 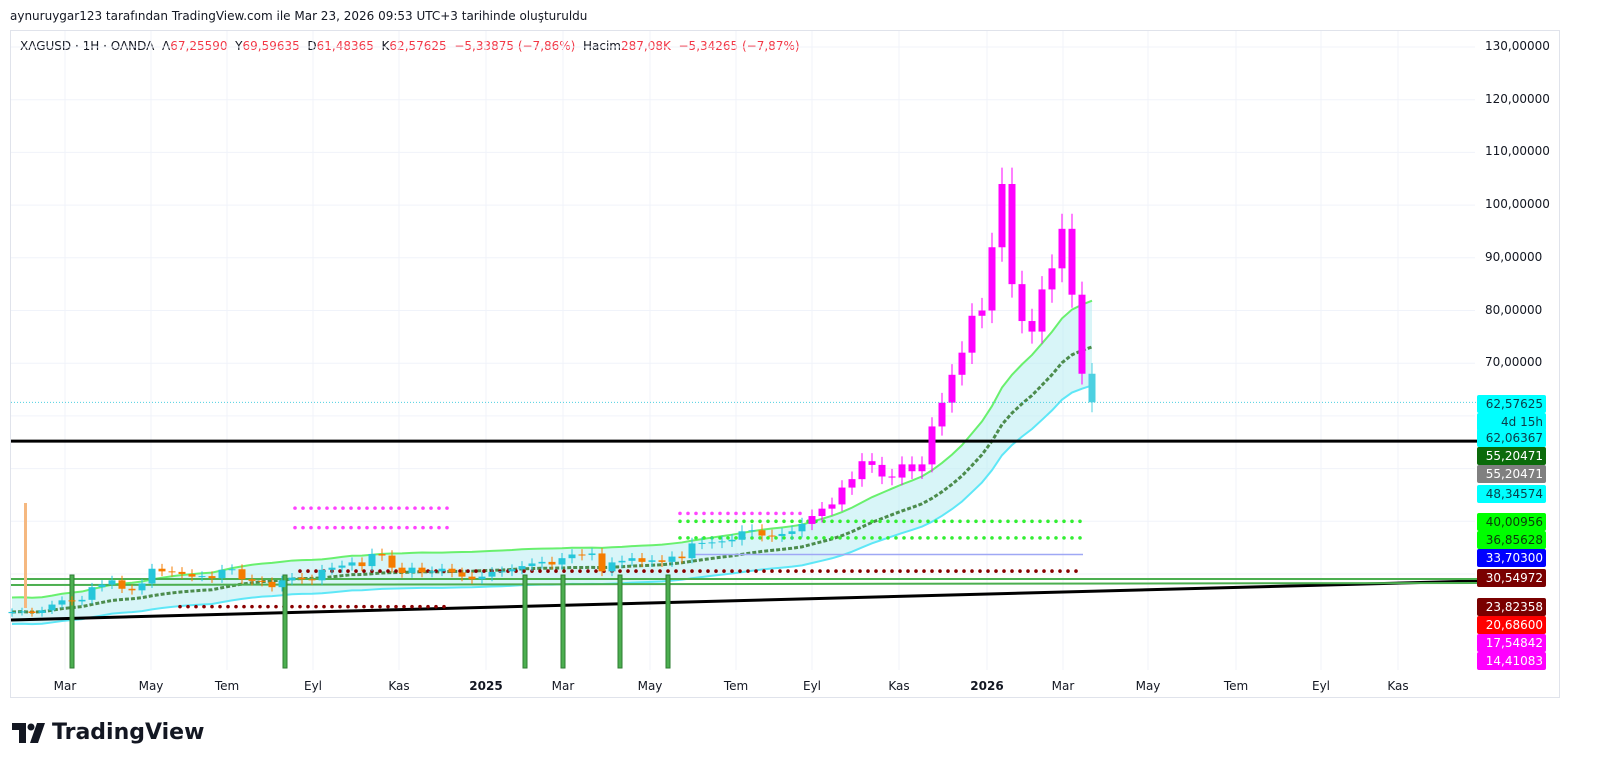 I want to click on low-label: D, so click(x=312, y=46).